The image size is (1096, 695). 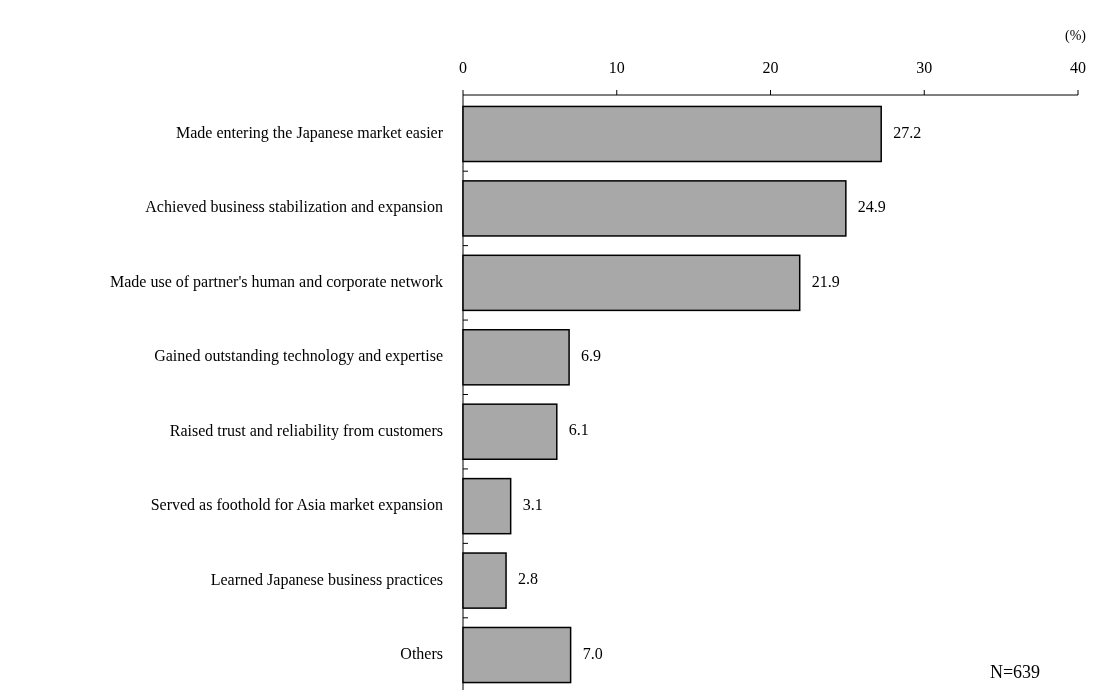 I want to click on x-tick-label: 30, so click(x=924, y=67).